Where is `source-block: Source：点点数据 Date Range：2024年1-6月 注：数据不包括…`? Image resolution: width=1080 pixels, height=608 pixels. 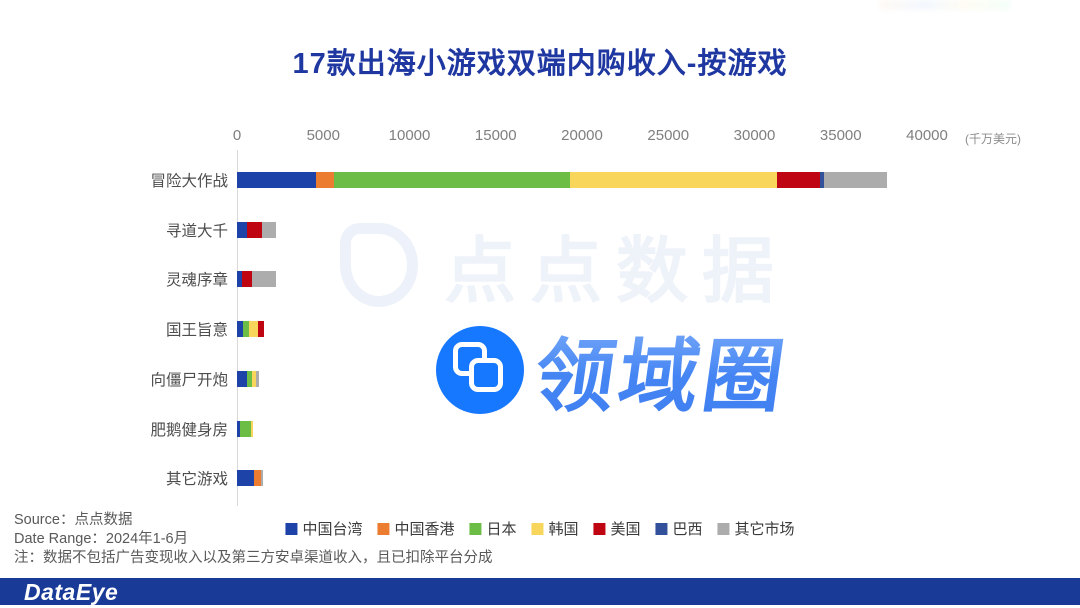
source-block: Source：点点数据 Date Range：2024年1-6月 注：数据不包括… is located at coordinates (253, 539).